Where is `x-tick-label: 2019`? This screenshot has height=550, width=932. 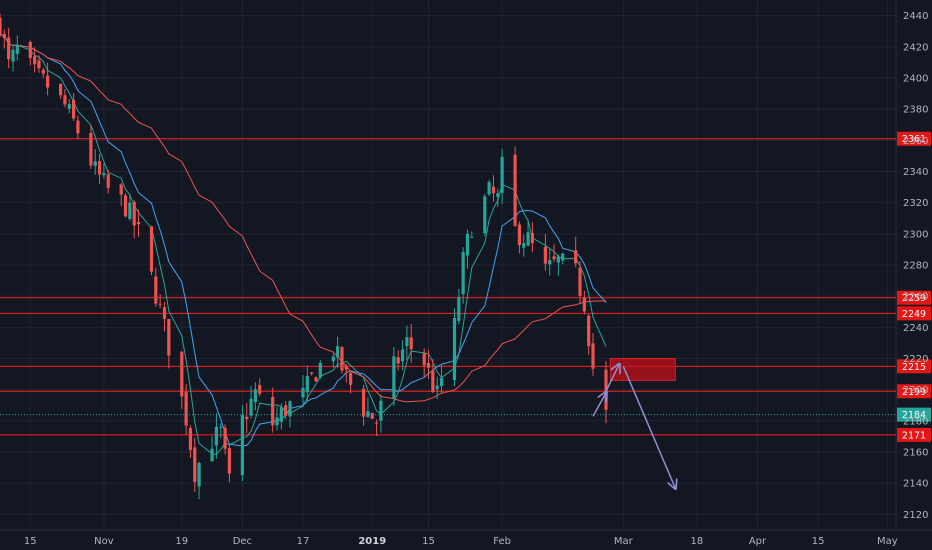
x-tick-label: 2019 is located at coordinates (372, 541).